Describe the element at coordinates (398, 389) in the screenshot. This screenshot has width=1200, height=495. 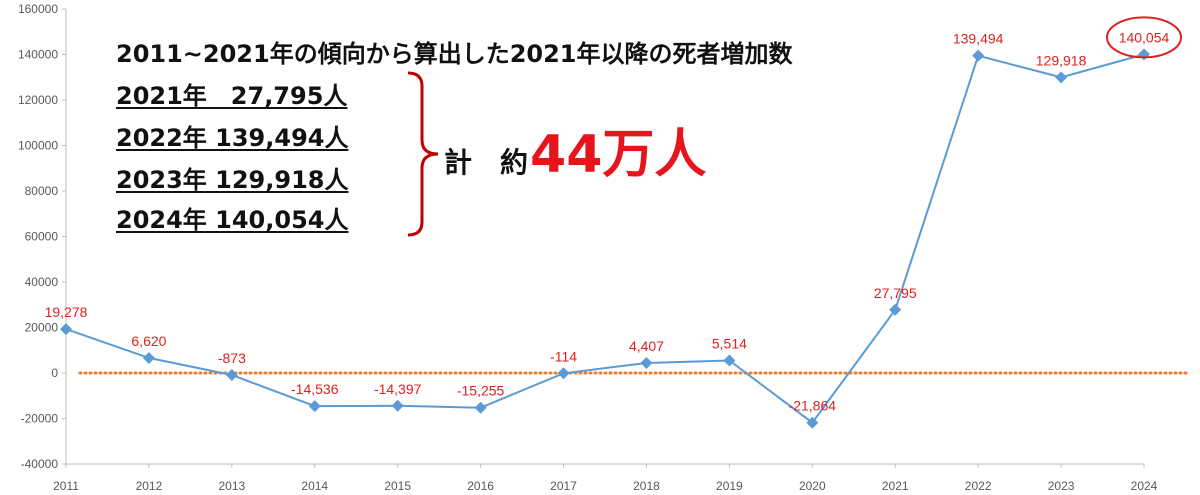
I see `data-label: -14,397` at that location.